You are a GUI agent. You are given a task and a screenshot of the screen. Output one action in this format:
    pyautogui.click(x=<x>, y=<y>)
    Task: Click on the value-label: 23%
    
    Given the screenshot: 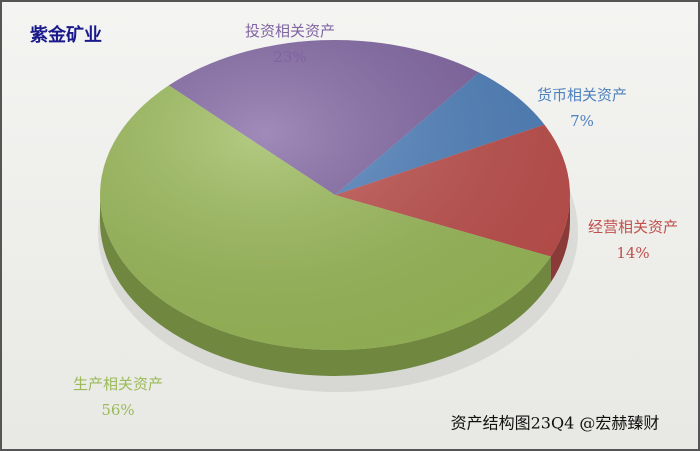 What is the action you would take?
    pyautogui.click(x=289, y=57)
    